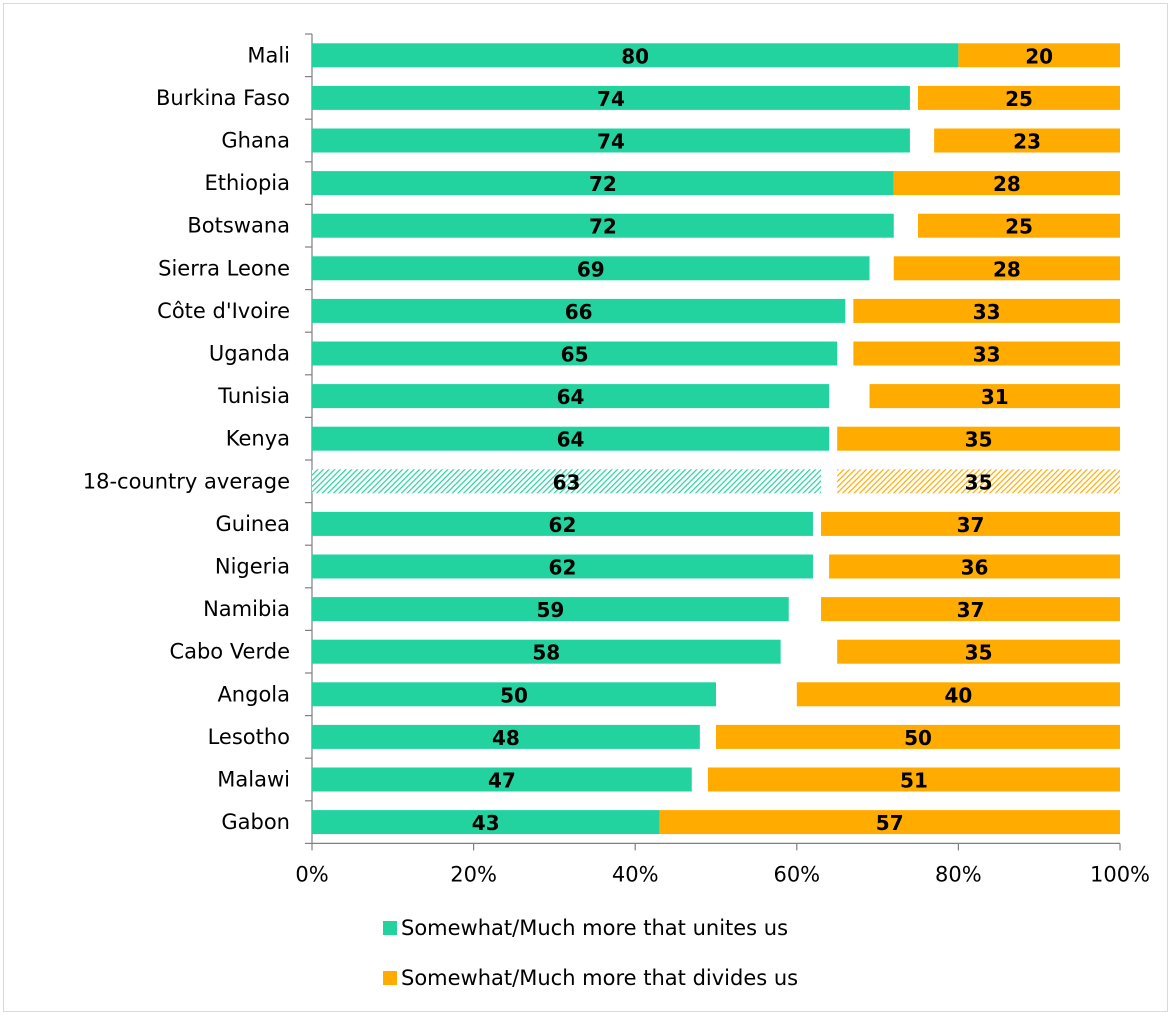 This screenshot has width=1173, height=1016. I want to click on data-label-divides-ghana: 23, so click(1027, 142).